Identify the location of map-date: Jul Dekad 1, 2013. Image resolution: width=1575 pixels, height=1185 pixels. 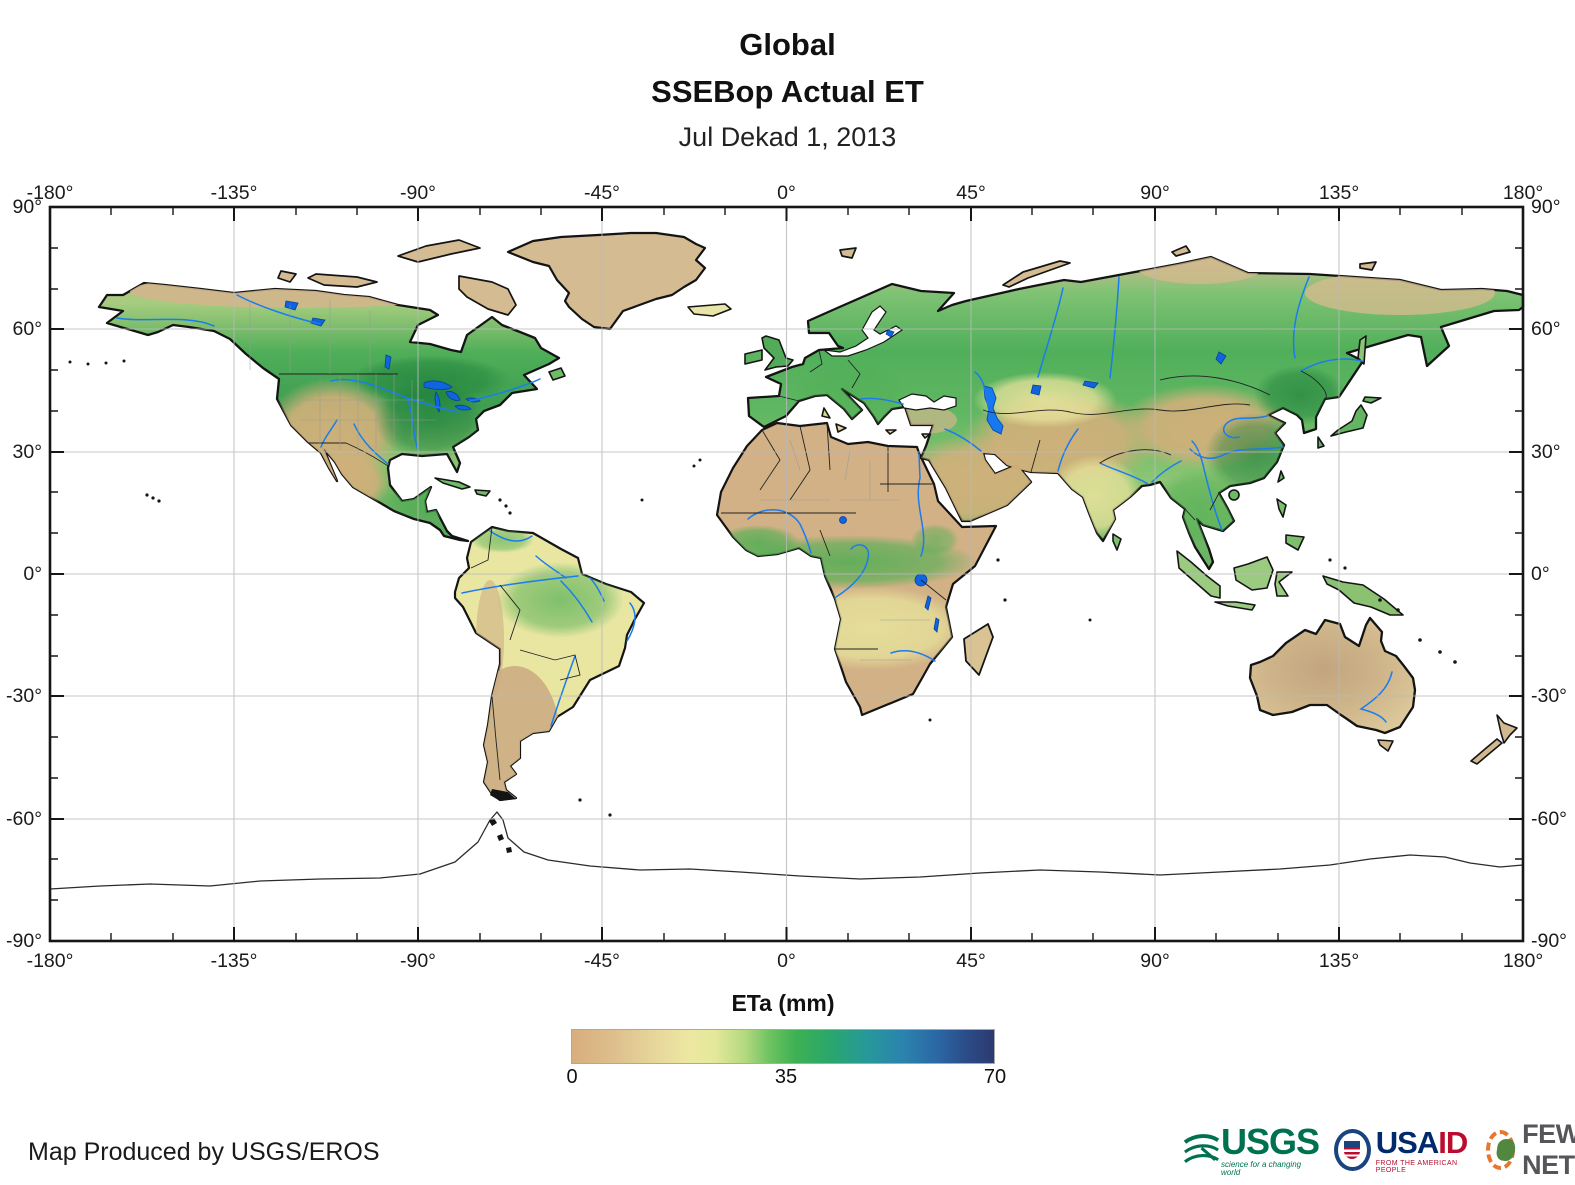
(787, 137).